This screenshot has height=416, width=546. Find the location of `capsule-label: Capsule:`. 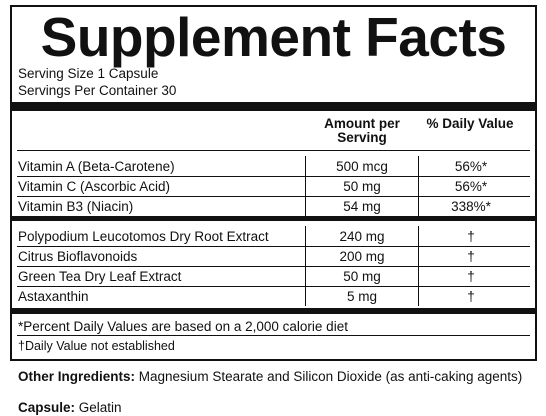

capsule-label: Capsule: is located at coordinates (47, 407).